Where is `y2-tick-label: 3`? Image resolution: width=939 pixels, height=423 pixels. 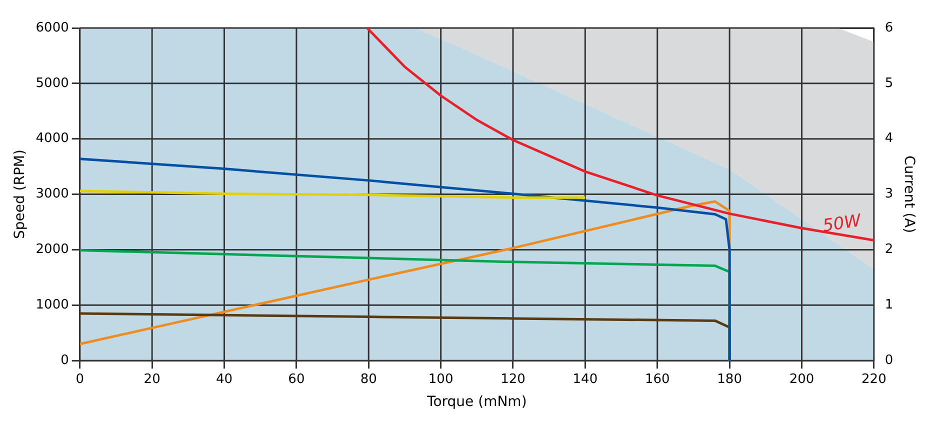 y2-tick-label: 3 is located at coordinates (889, 194).